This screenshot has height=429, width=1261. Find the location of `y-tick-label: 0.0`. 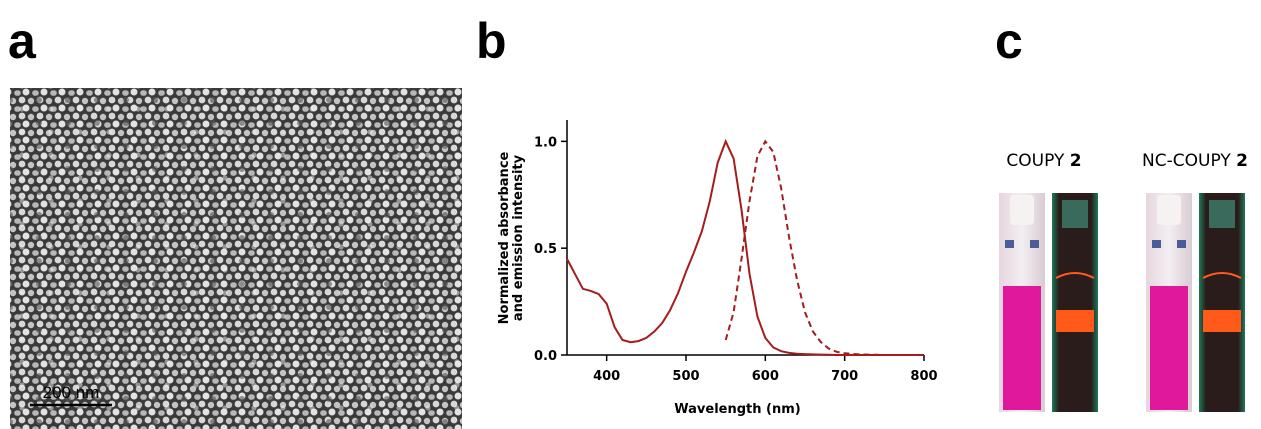

y-tick-label: 0.0 is located at coordinates (545, 356).